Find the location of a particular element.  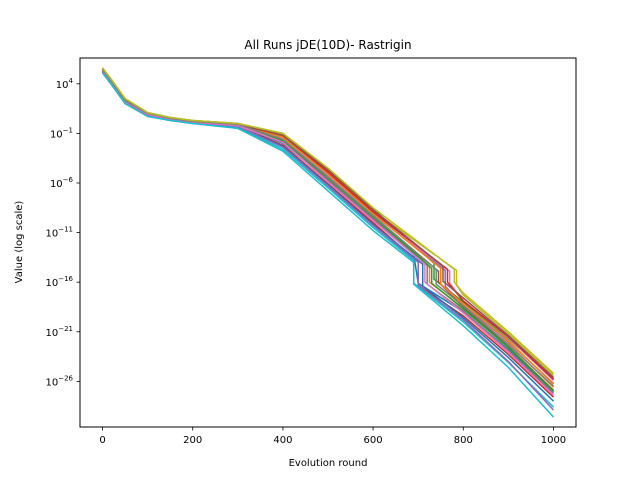

y-tick-label: 10⁻¹¹ is located at coordinates (59, 233).